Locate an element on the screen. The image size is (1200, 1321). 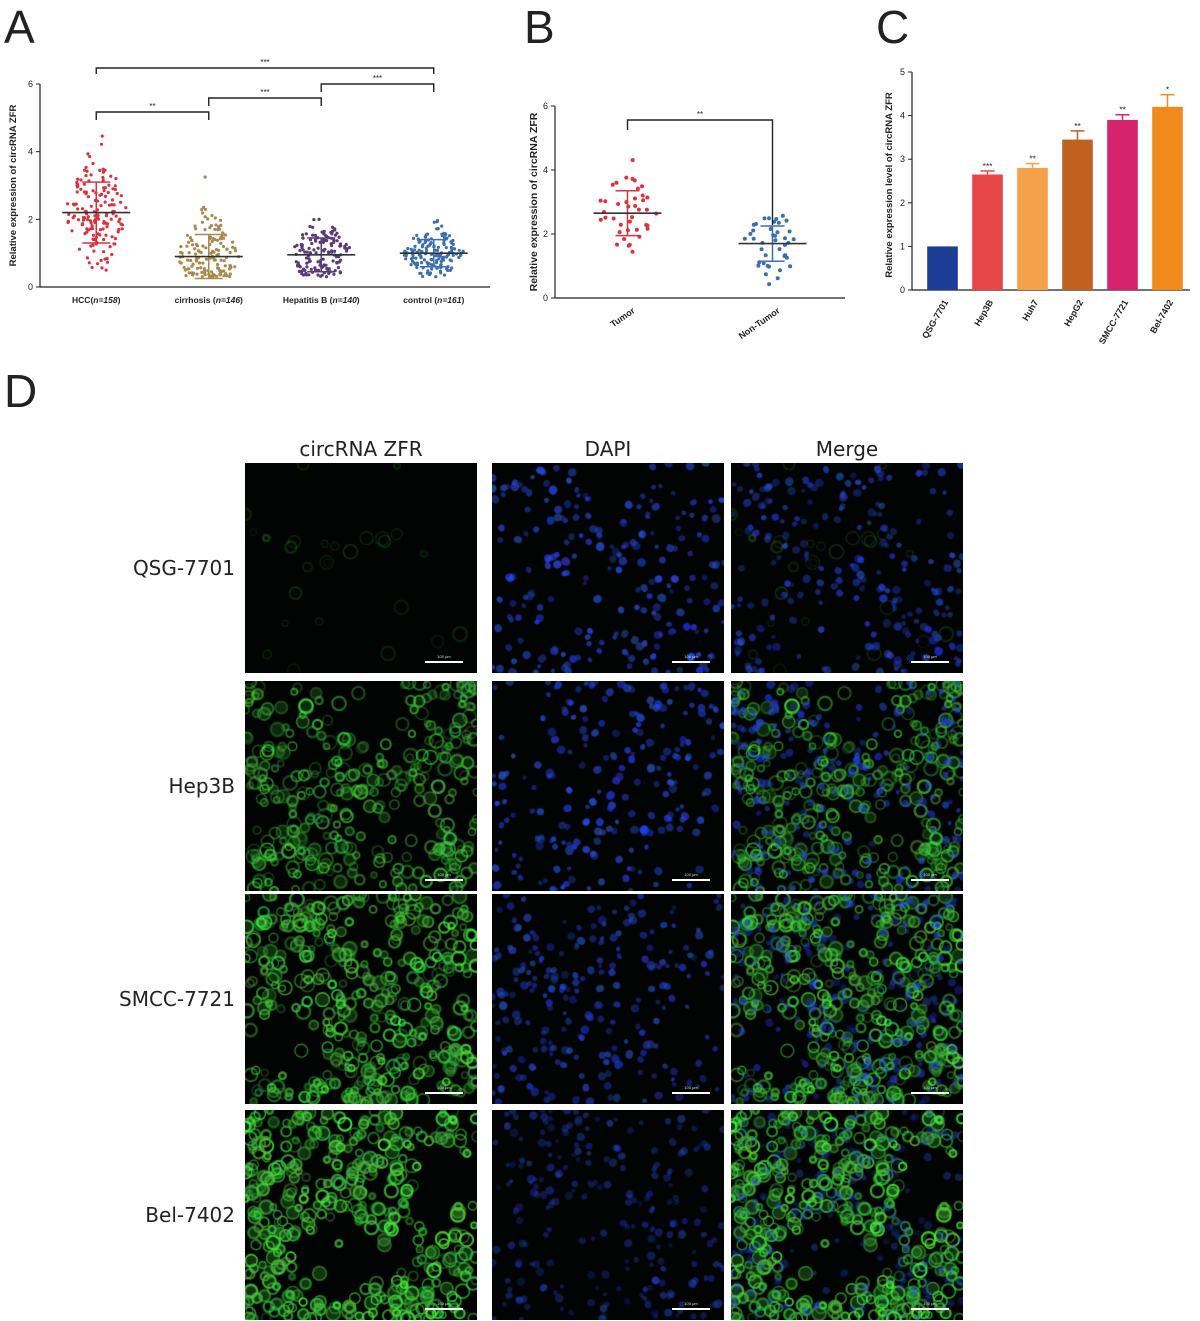
micrograph-column-label: Merge is located at coordinates (847, 449).